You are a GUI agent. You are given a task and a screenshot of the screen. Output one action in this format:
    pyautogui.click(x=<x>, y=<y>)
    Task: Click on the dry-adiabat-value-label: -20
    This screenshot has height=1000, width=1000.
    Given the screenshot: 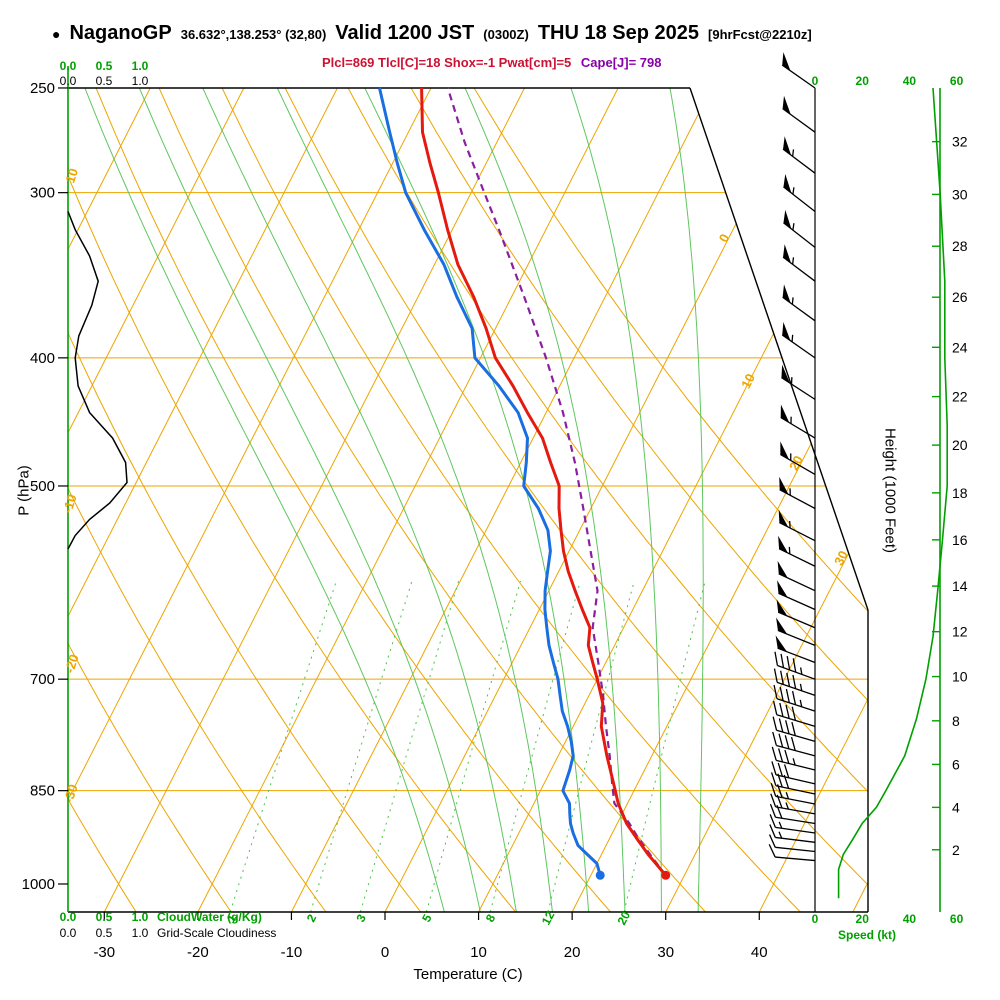 What is the action you would take?
    pyautogui.click(x=72, y=663)
    